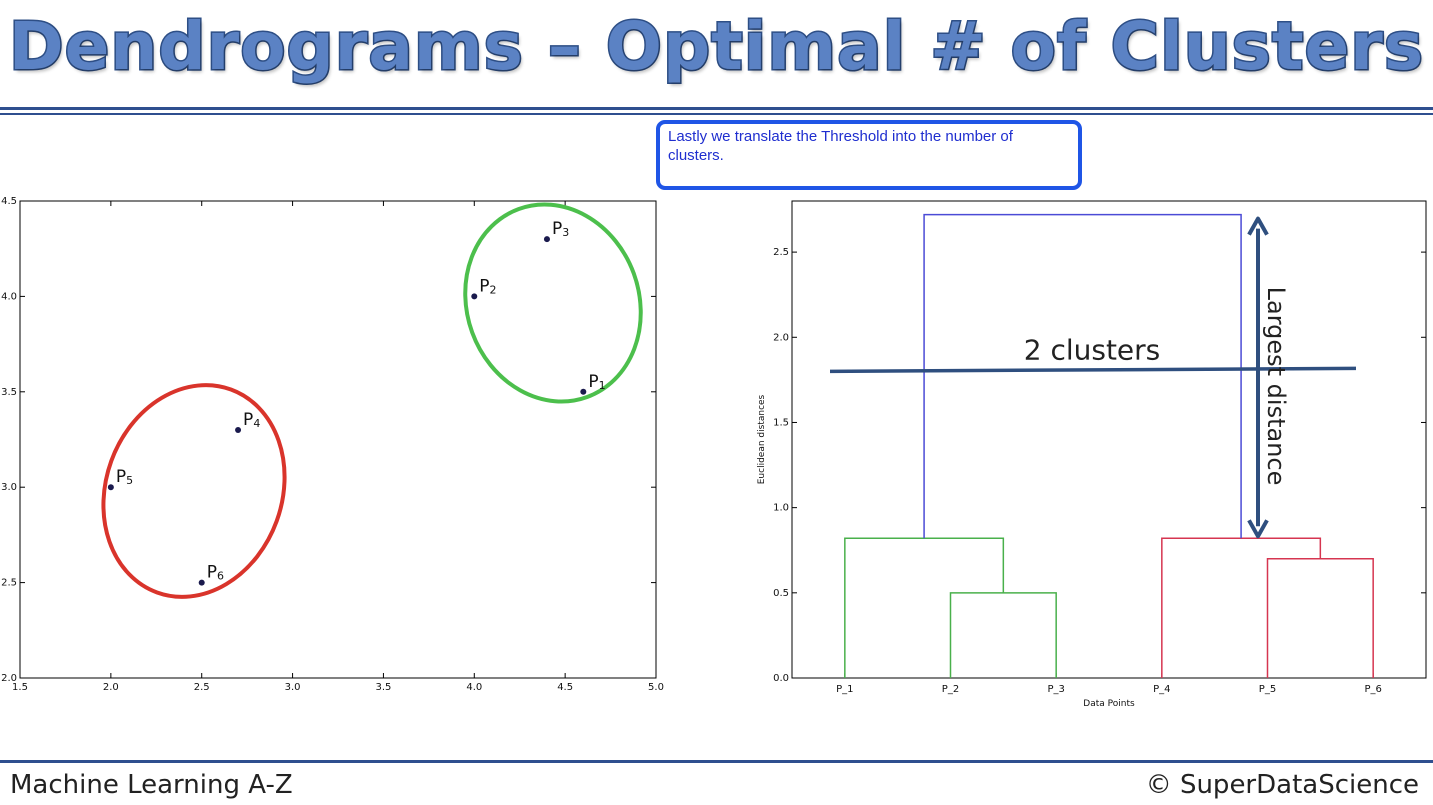  What do you see at coordinates (781, 508) in the screenshot?
I see `dendrogram-ytick-label: 1.0` at bounding box center [781, 508].